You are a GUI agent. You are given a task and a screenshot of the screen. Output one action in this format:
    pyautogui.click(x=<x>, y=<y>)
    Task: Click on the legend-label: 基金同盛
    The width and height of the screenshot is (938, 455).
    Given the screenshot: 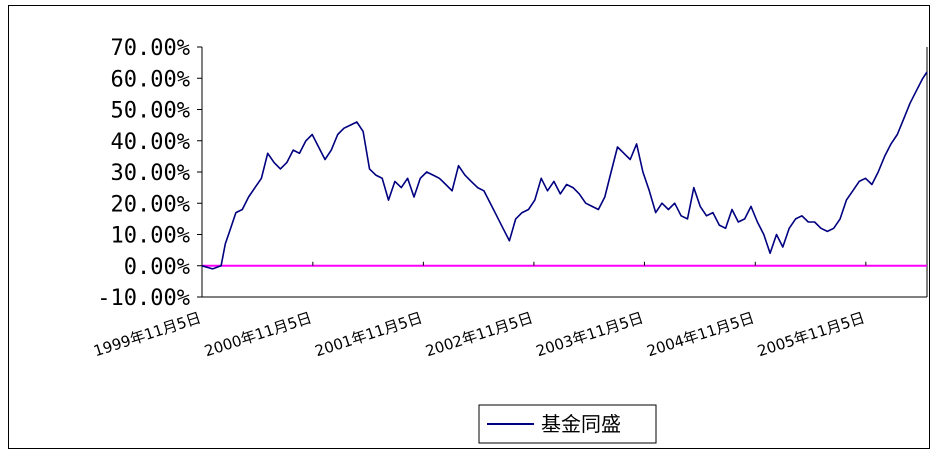 What is the action you would take?
    pyautogui.click(x=581, y=424)
    